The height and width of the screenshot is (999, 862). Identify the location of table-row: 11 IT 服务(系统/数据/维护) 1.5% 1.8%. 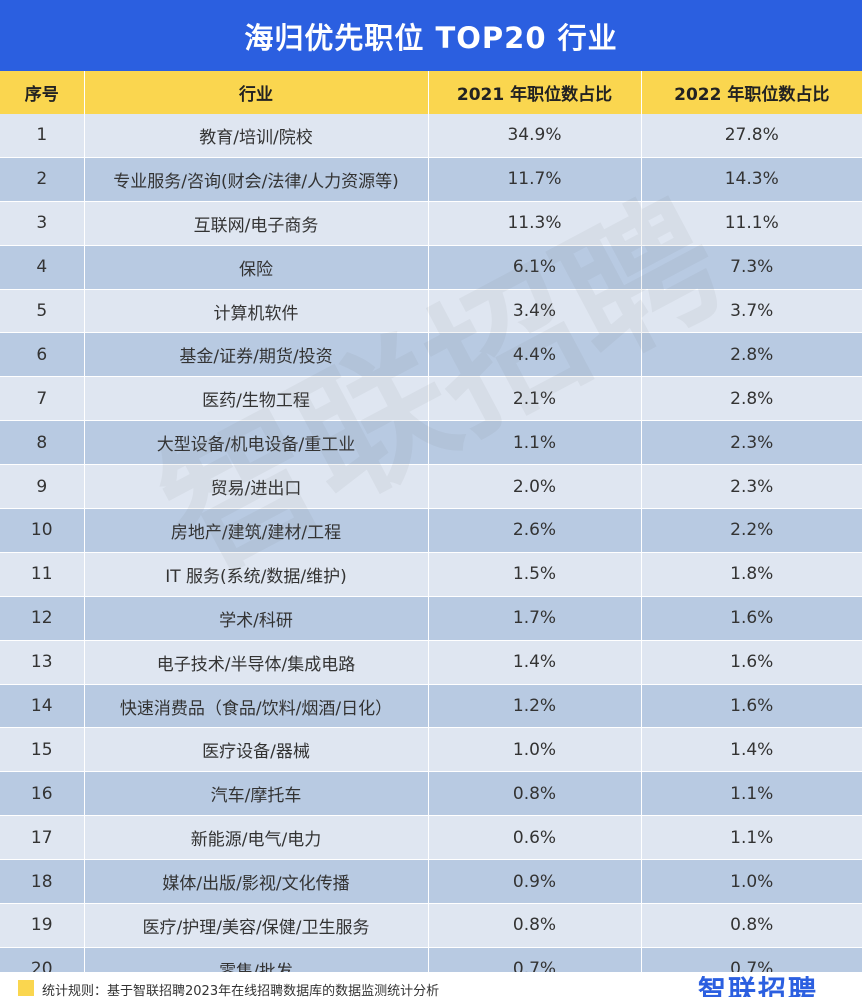
(431, 574).